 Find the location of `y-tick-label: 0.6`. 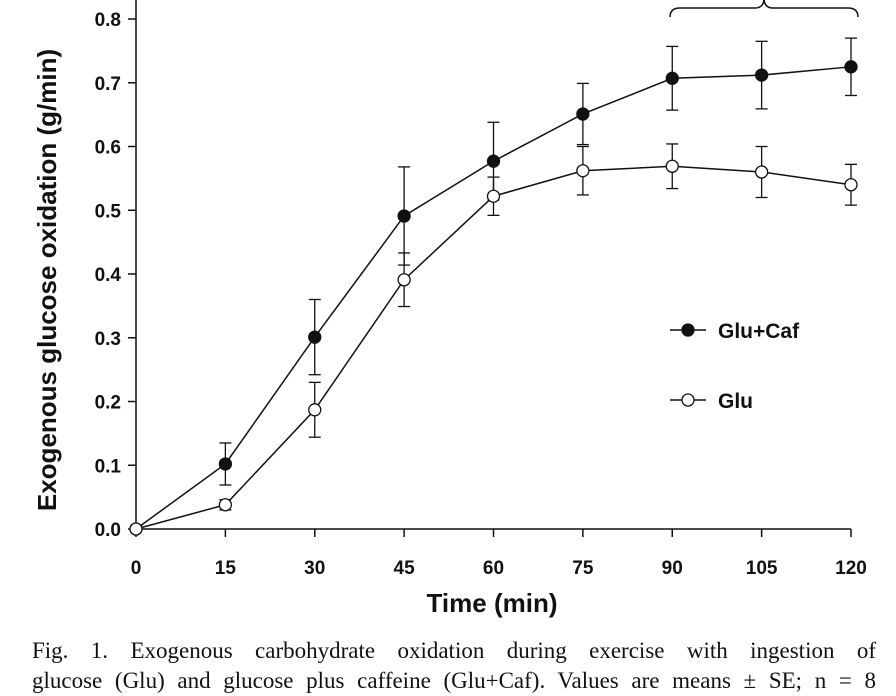

y-tick-label: 0.6 is located at coordinates (108, 148).